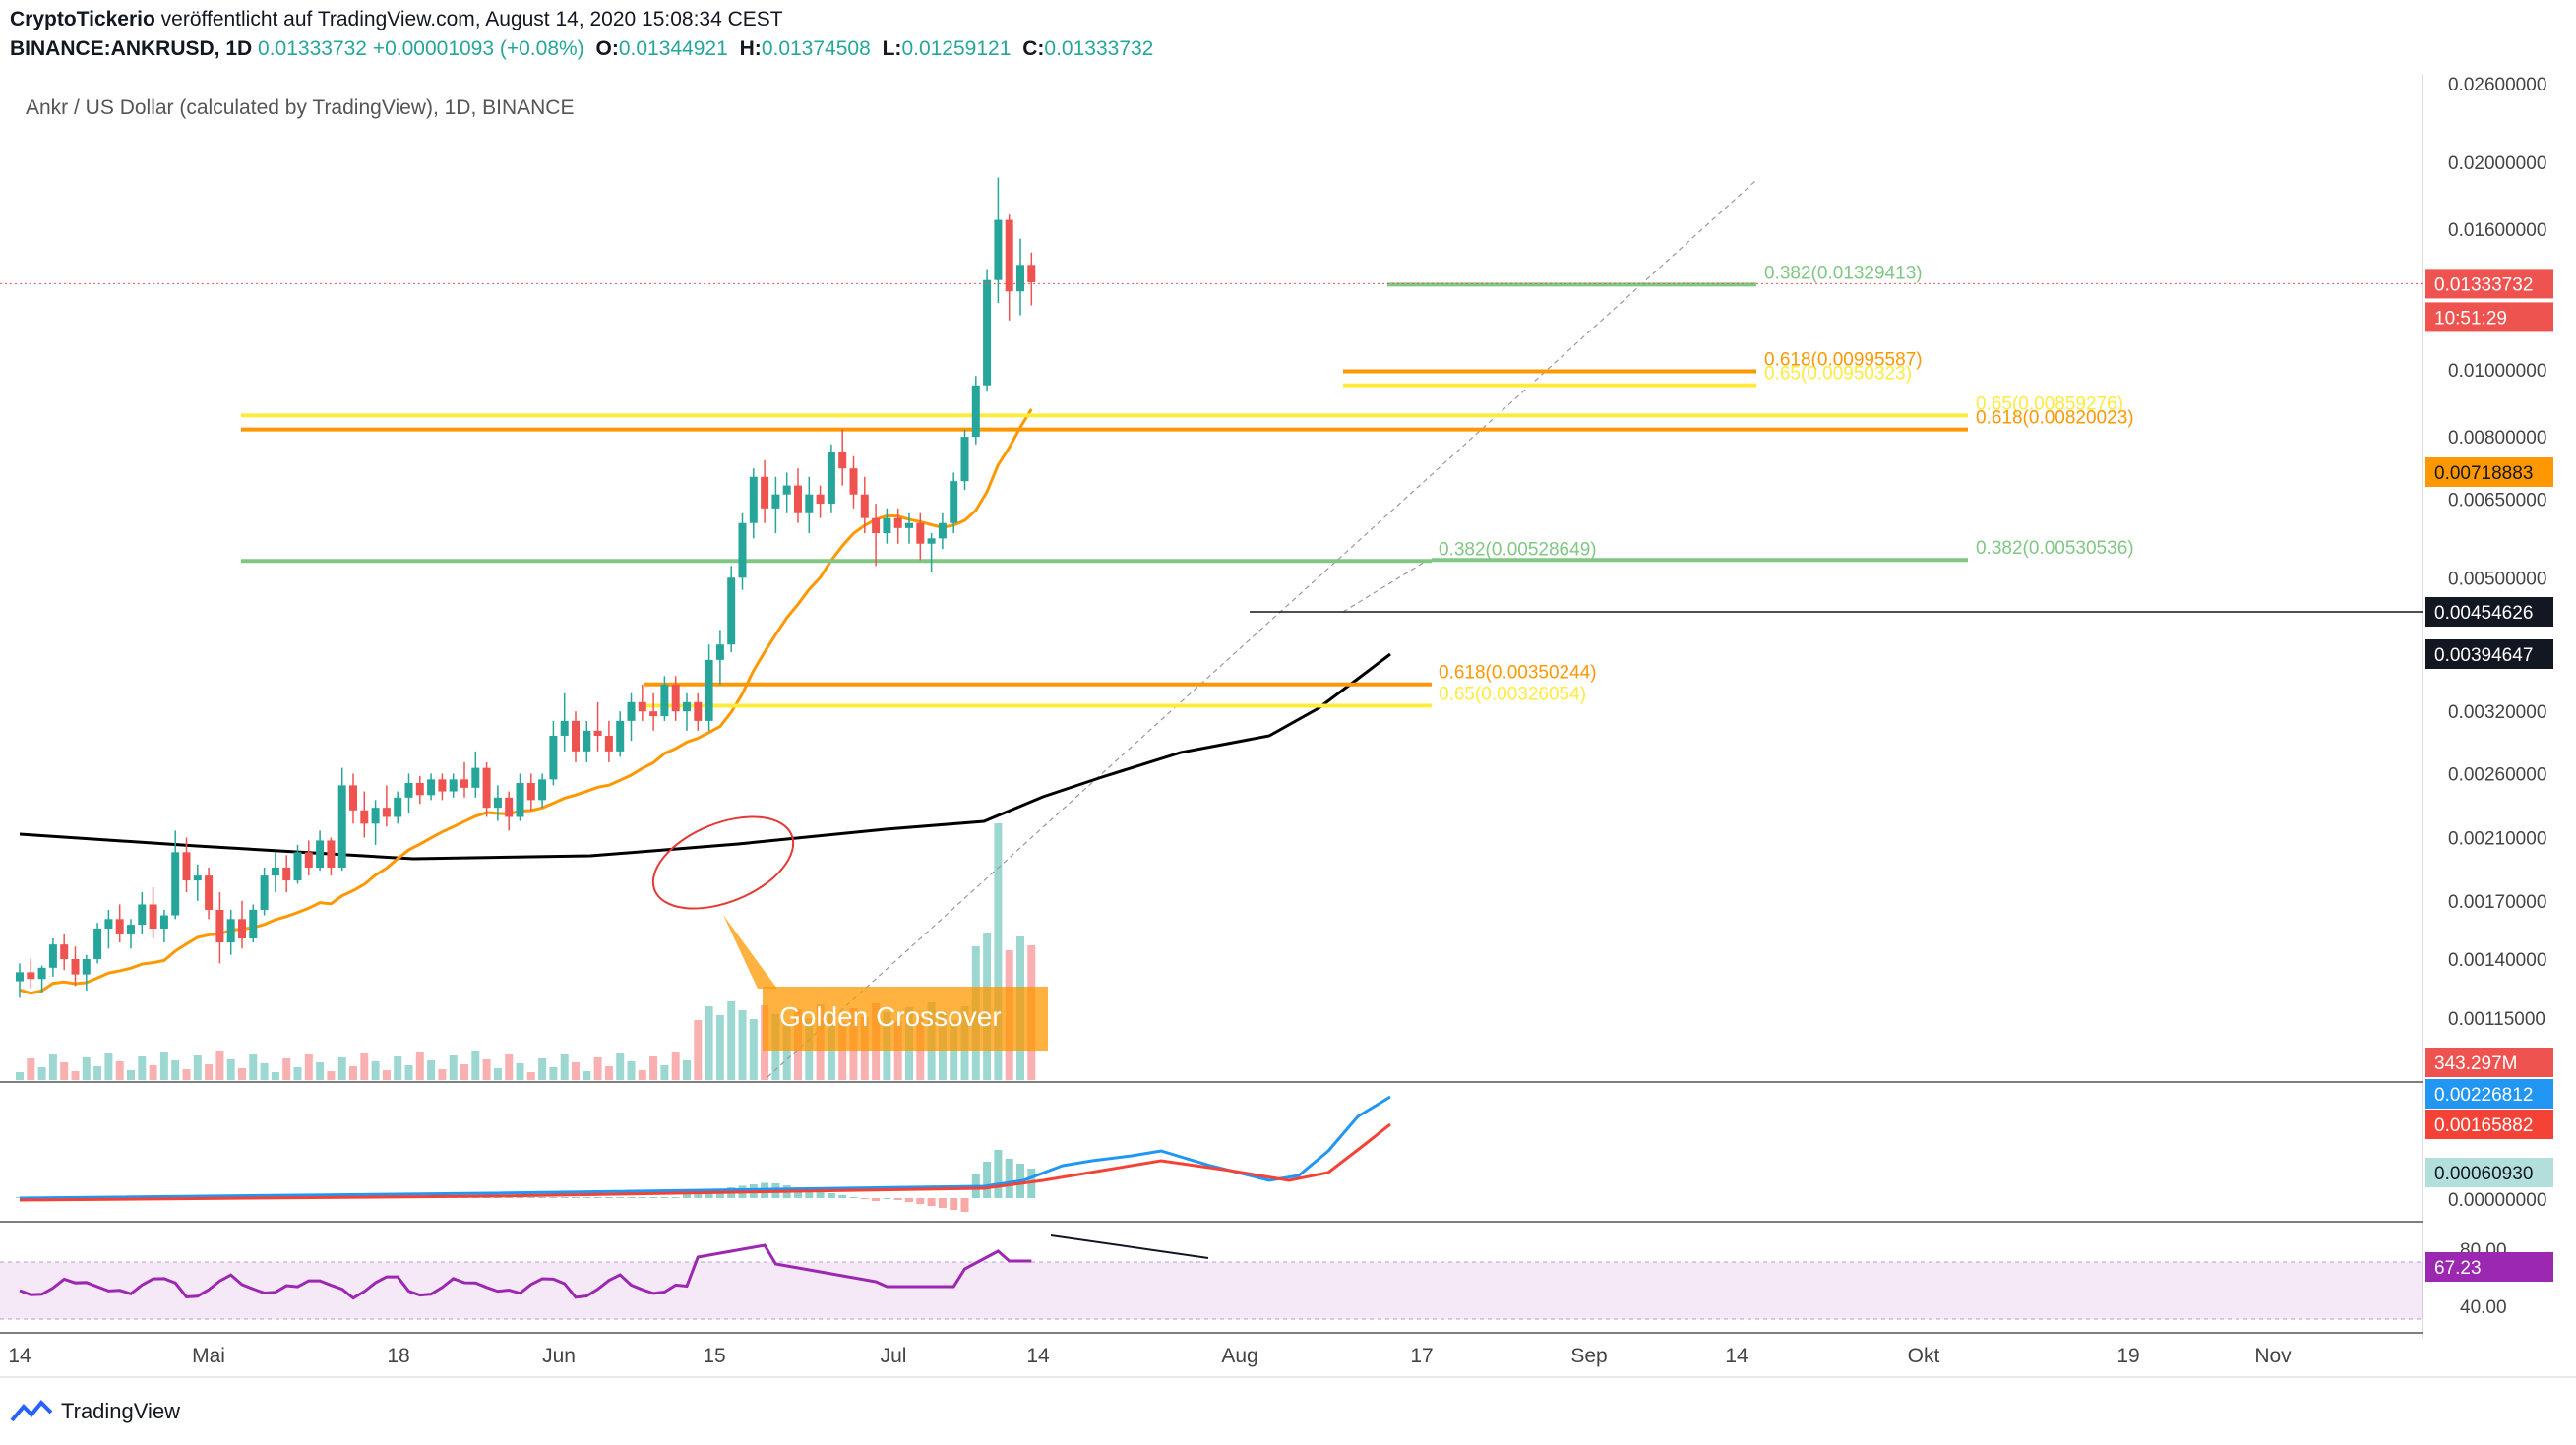 Image resolution: width=2576 pixels, height=1445 pixels. I want to click on fib-level-label: 0.618(0.00350244), so click(1518, 673).